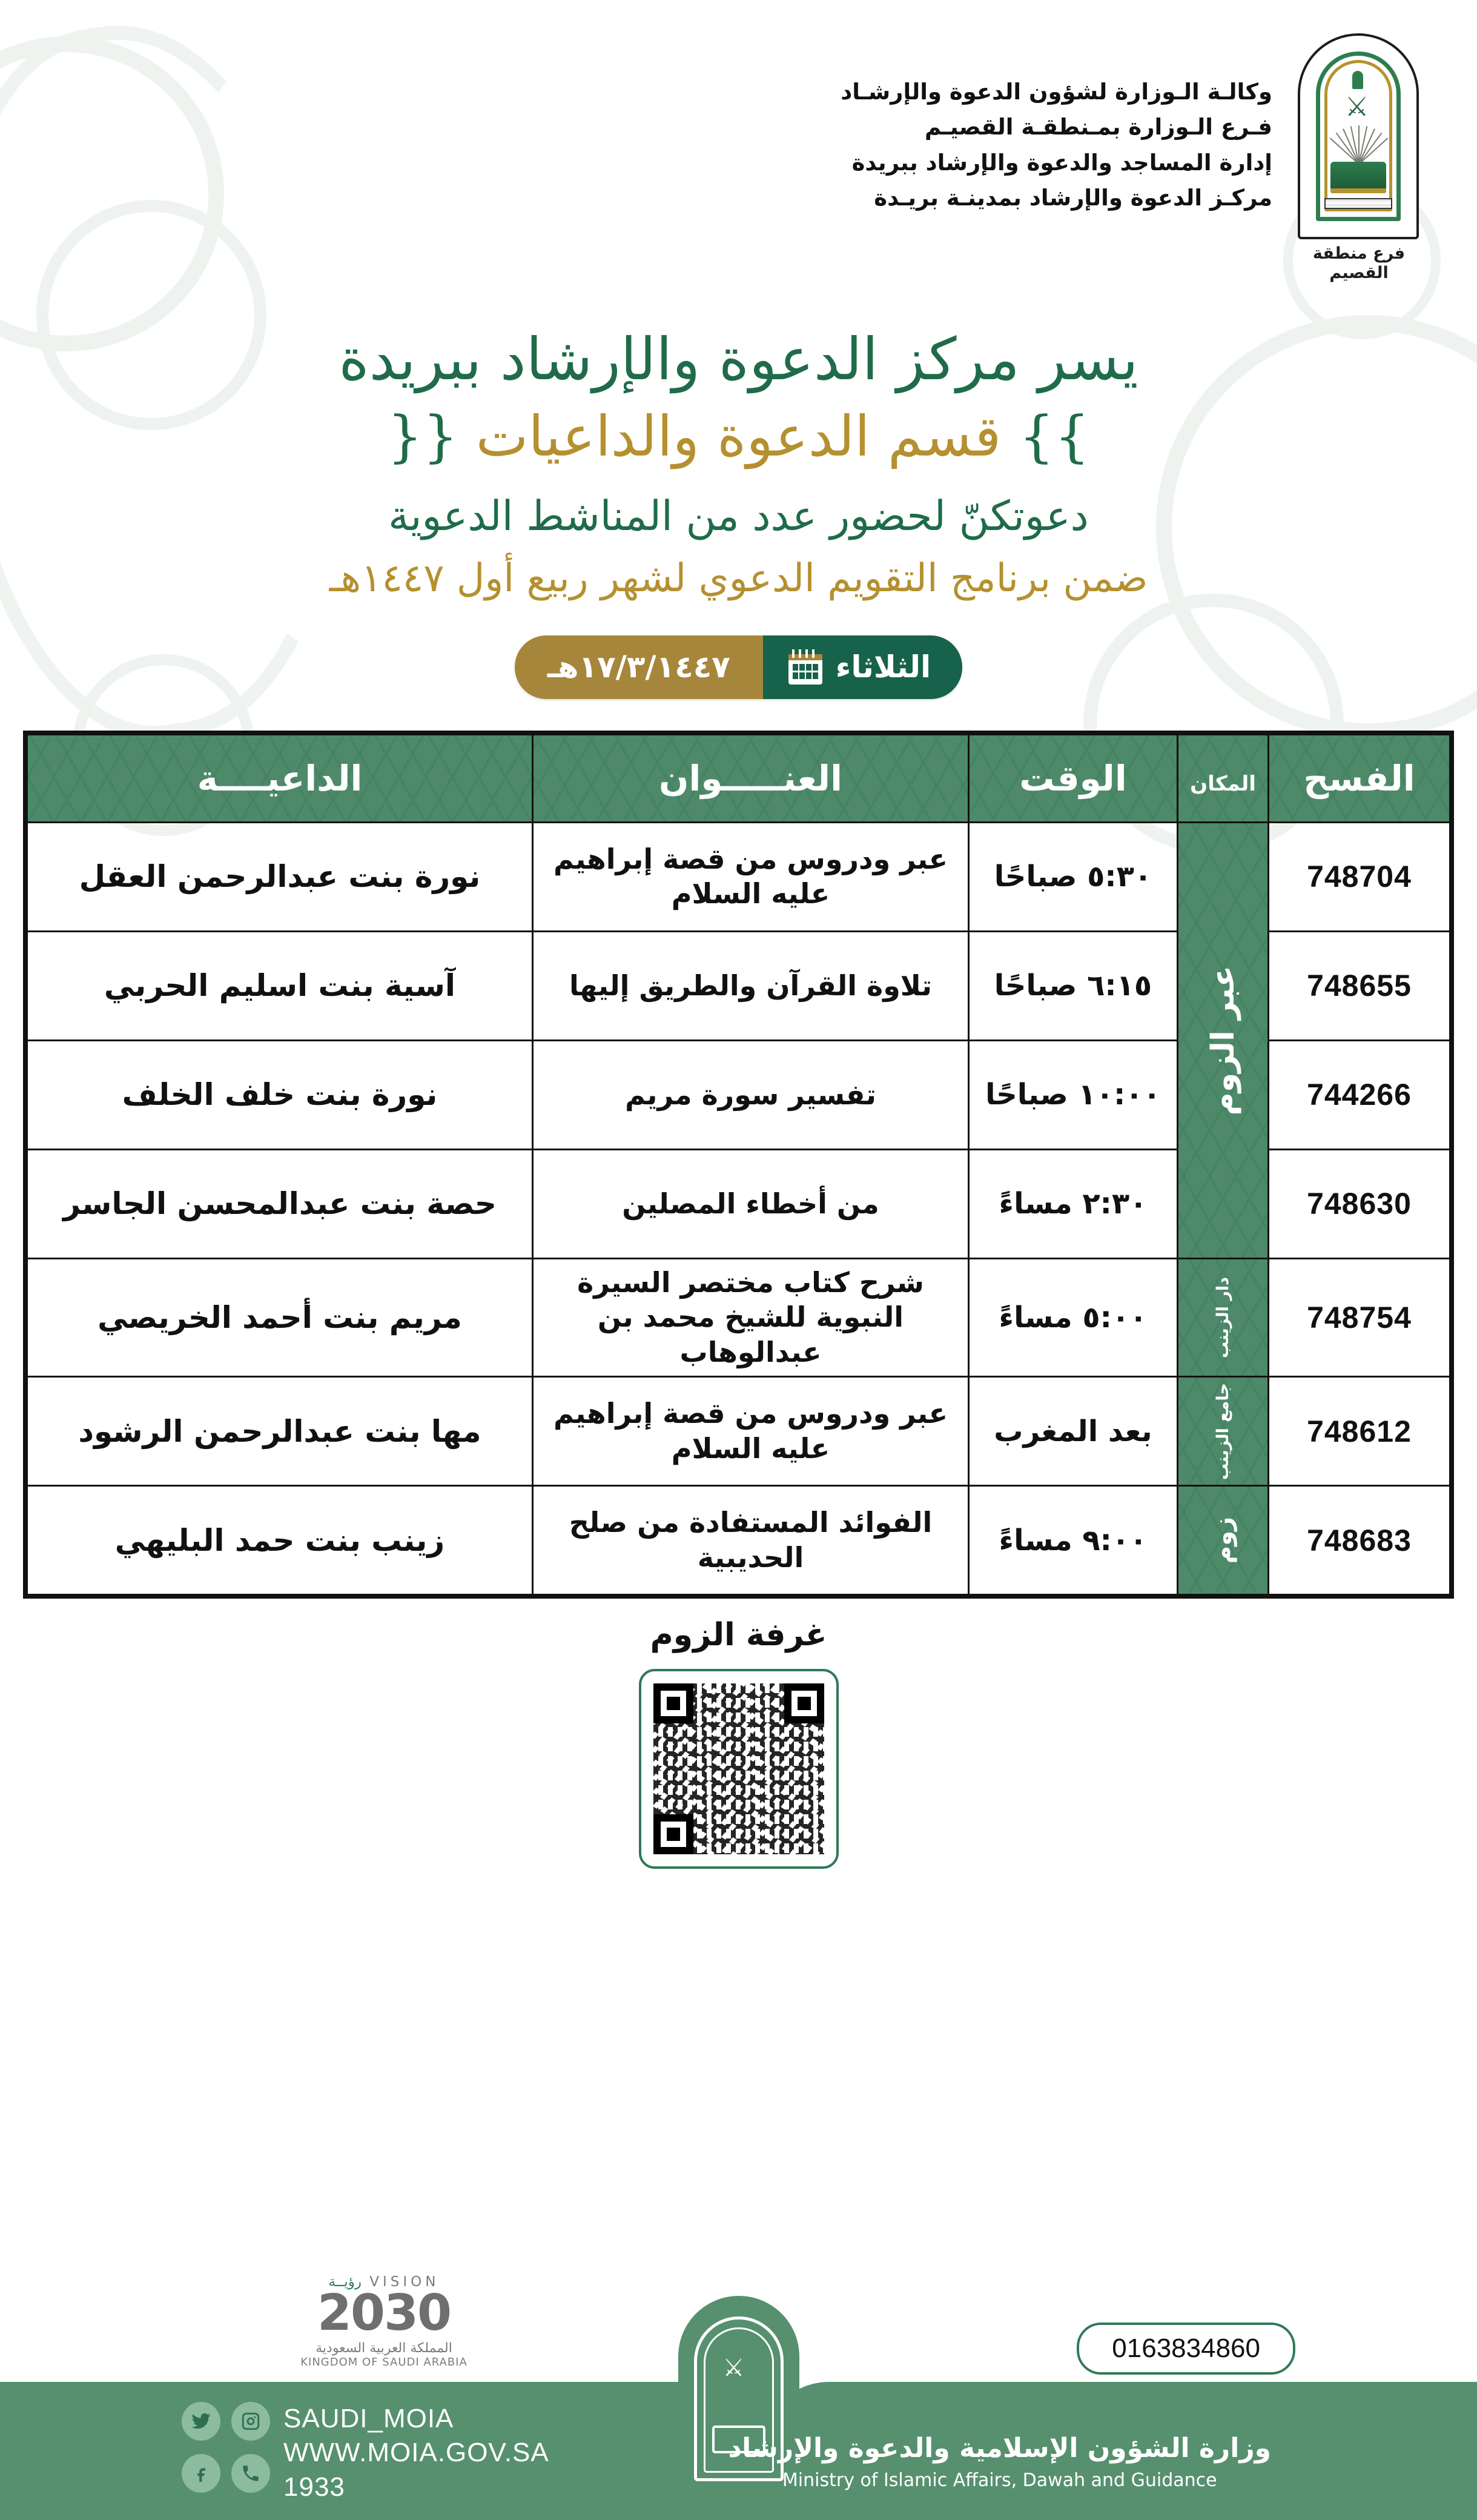 Image resolution: width=1477 pixels, height=2520 pixels. I want to click on cell-place: جامع الزينب, so click(1223, 1431).